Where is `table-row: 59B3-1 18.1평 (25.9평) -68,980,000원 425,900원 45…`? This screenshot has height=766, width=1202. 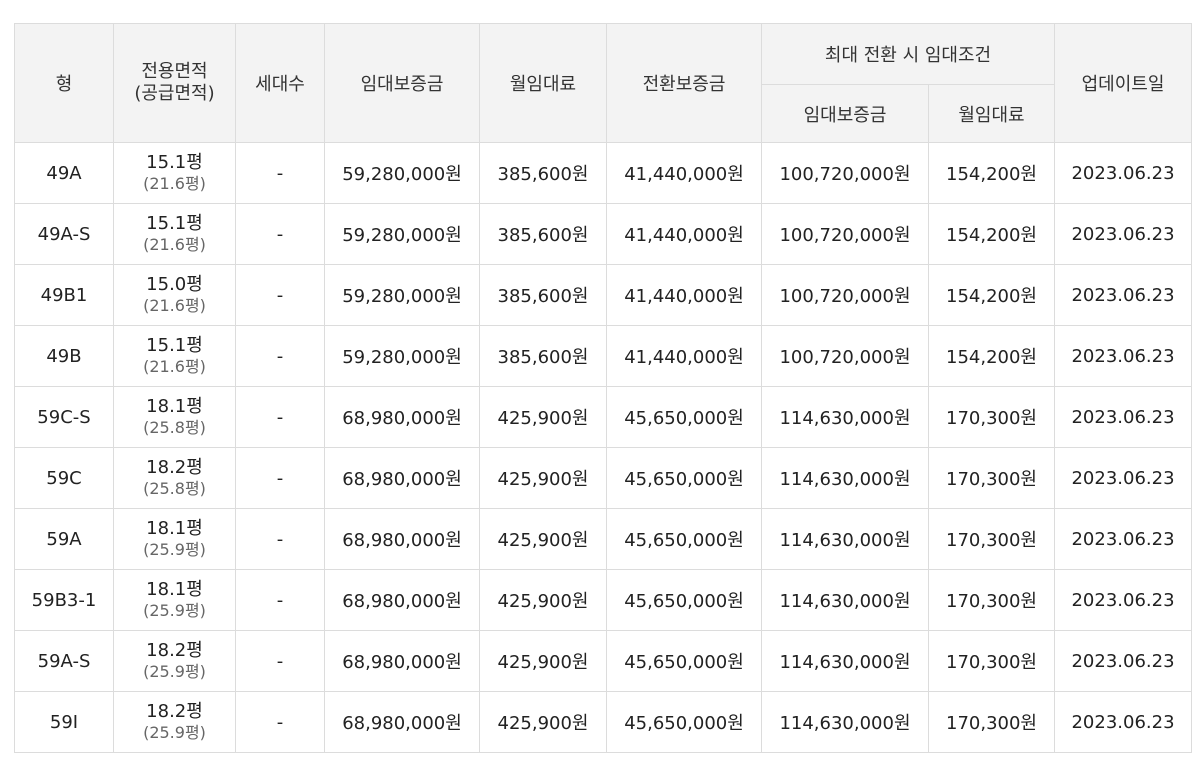
table-row: 59B3-1 18.1평 (25.9평) -68,980,000원 425,900원 45… is located at coordinates (603, 600).